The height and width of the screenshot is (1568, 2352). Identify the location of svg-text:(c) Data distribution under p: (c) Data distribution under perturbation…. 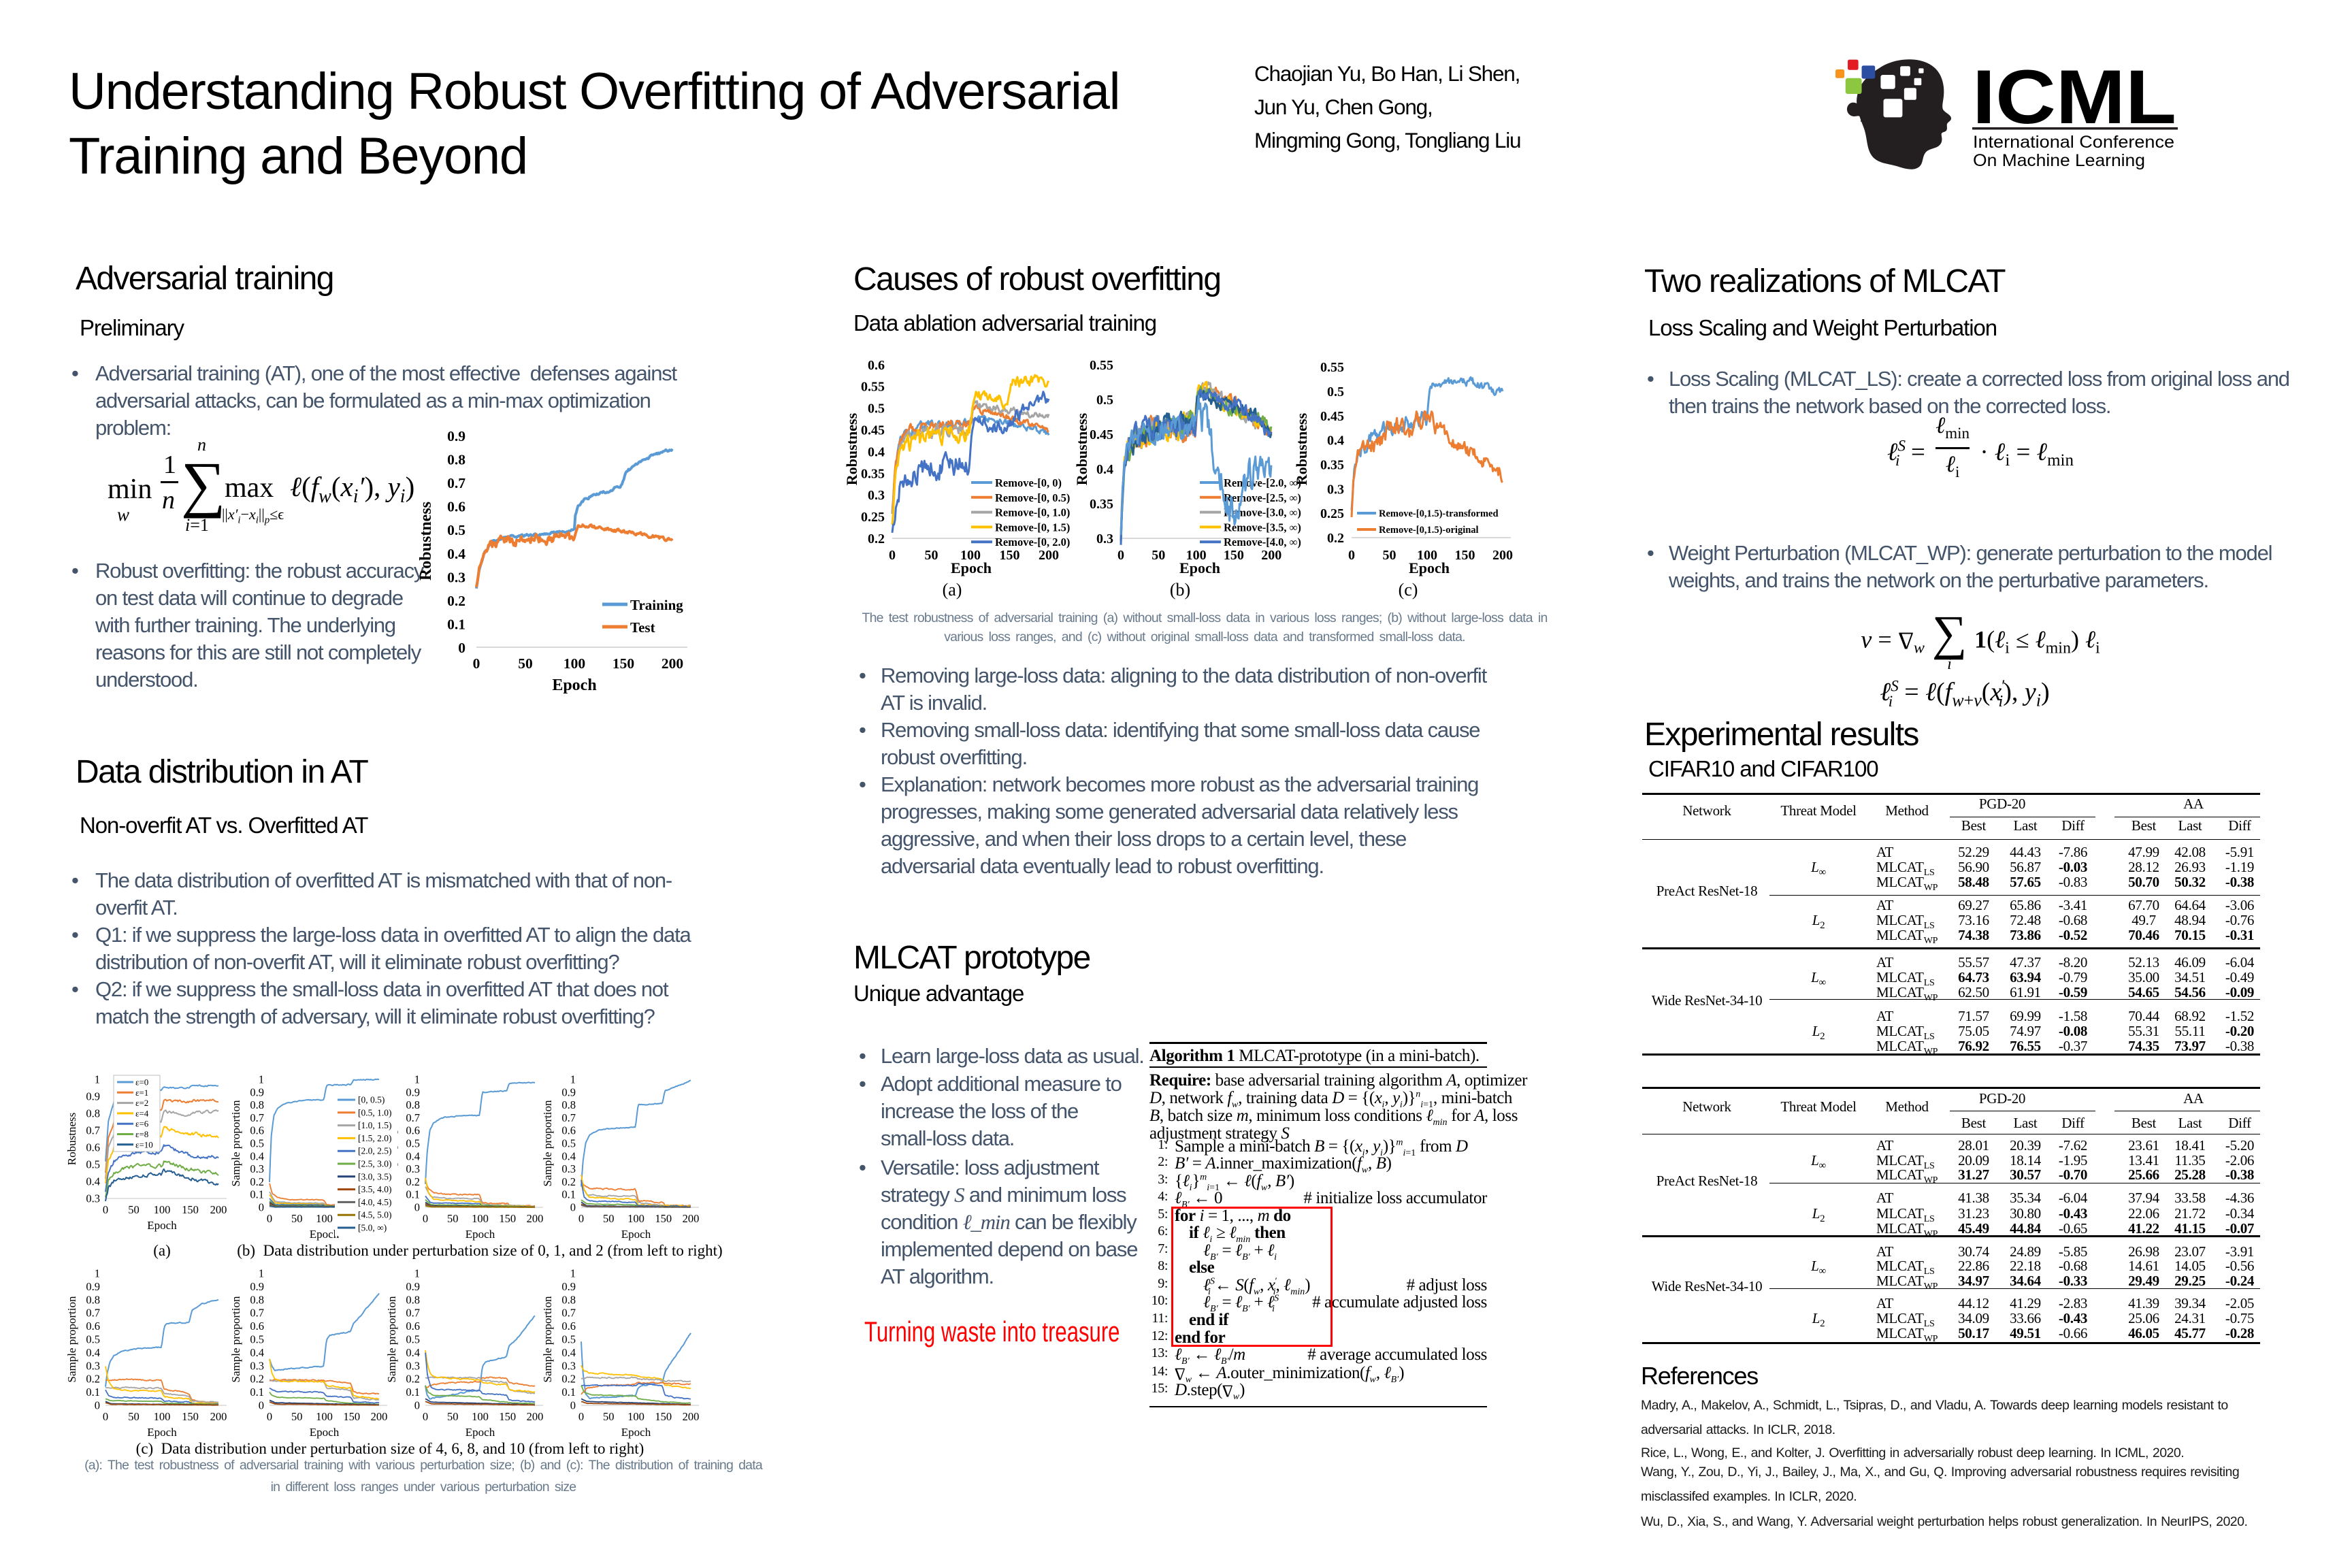
(390, 1448).